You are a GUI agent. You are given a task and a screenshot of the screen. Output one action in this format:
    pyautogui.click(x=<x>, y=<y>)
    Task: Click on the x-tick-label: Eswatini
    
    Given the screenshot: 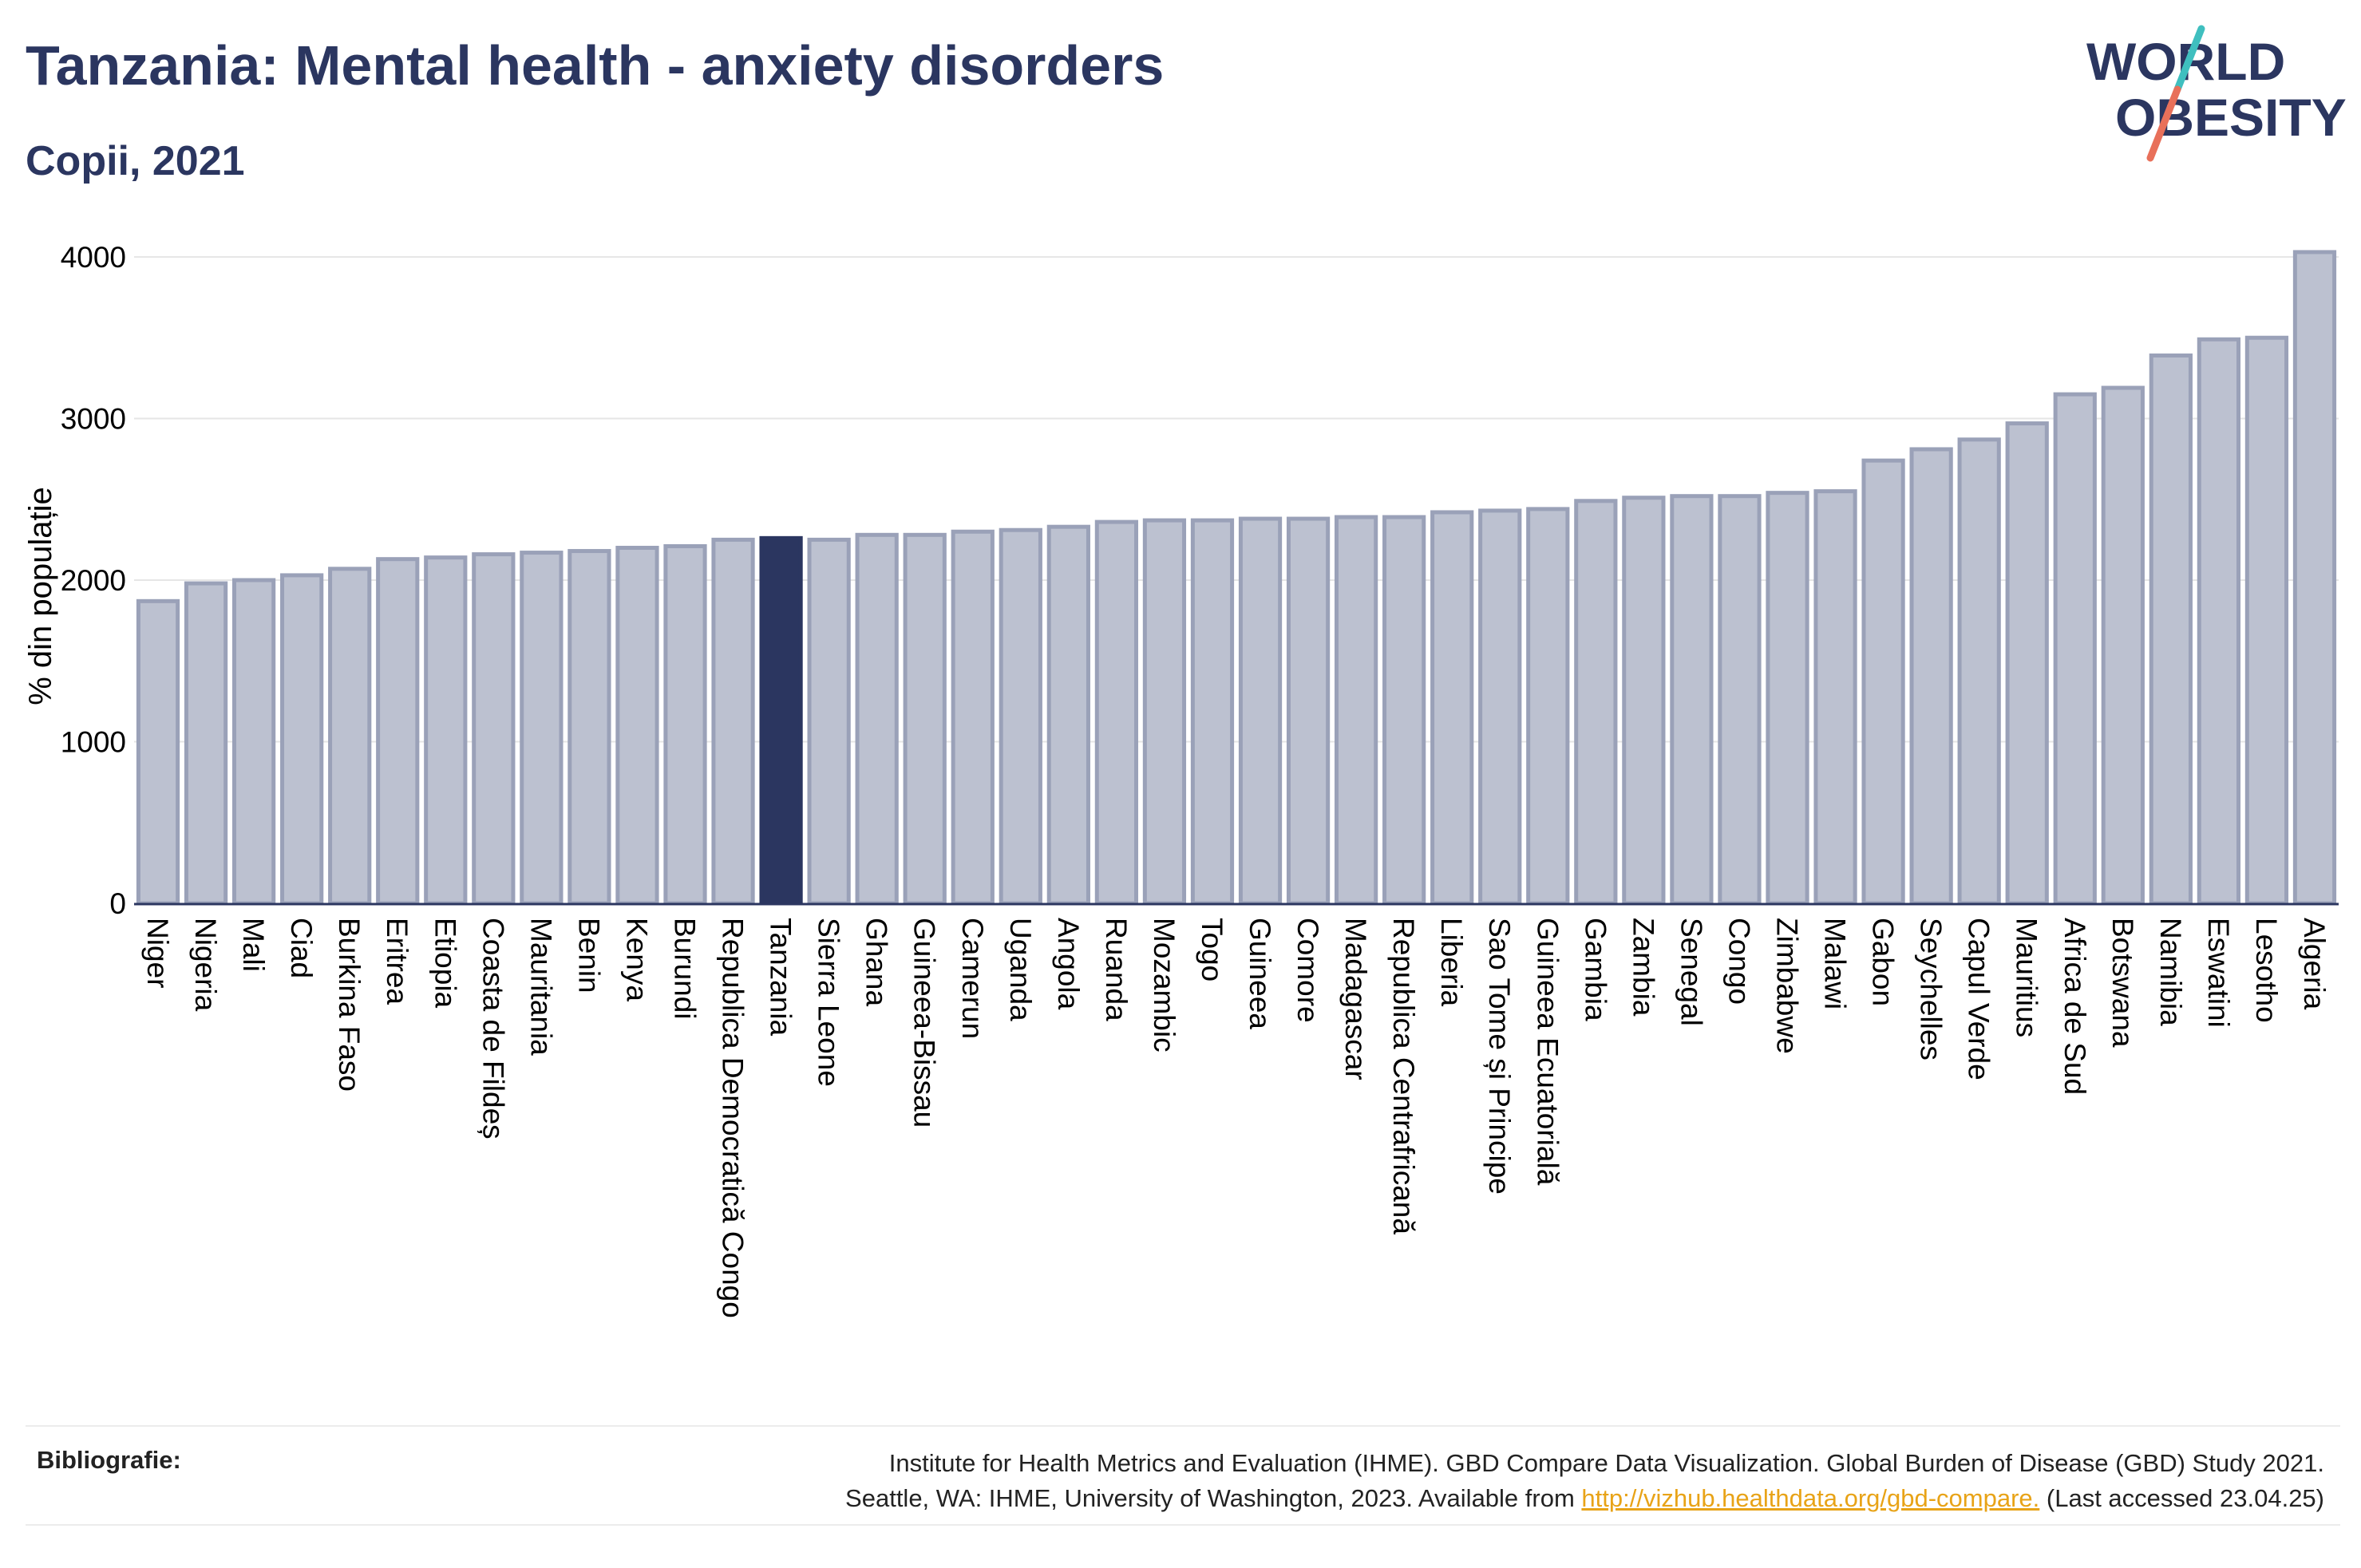 What is the action you would take?
    pyautogui.click(x=2218, y=973)
    